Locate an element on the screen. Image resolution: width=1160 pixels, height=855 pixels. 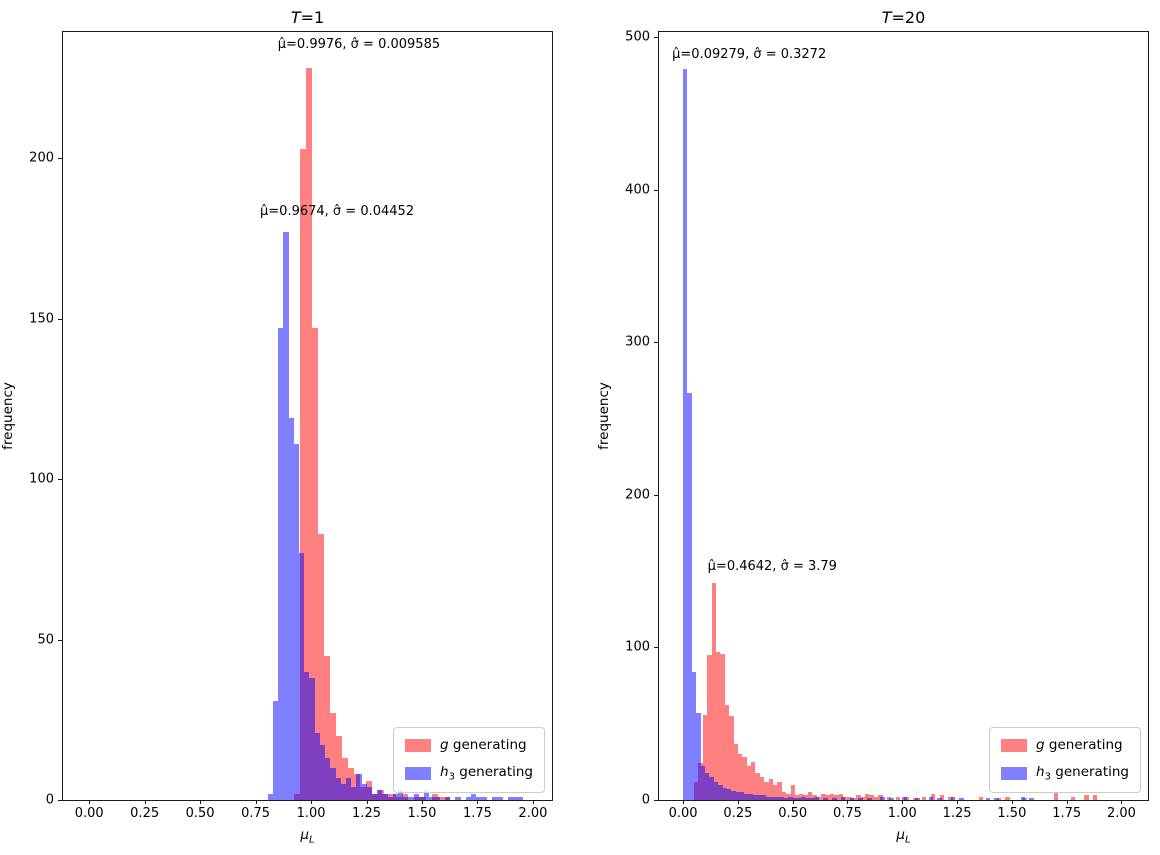
y-tick-label: 200 is located at coordinates (41, 158).